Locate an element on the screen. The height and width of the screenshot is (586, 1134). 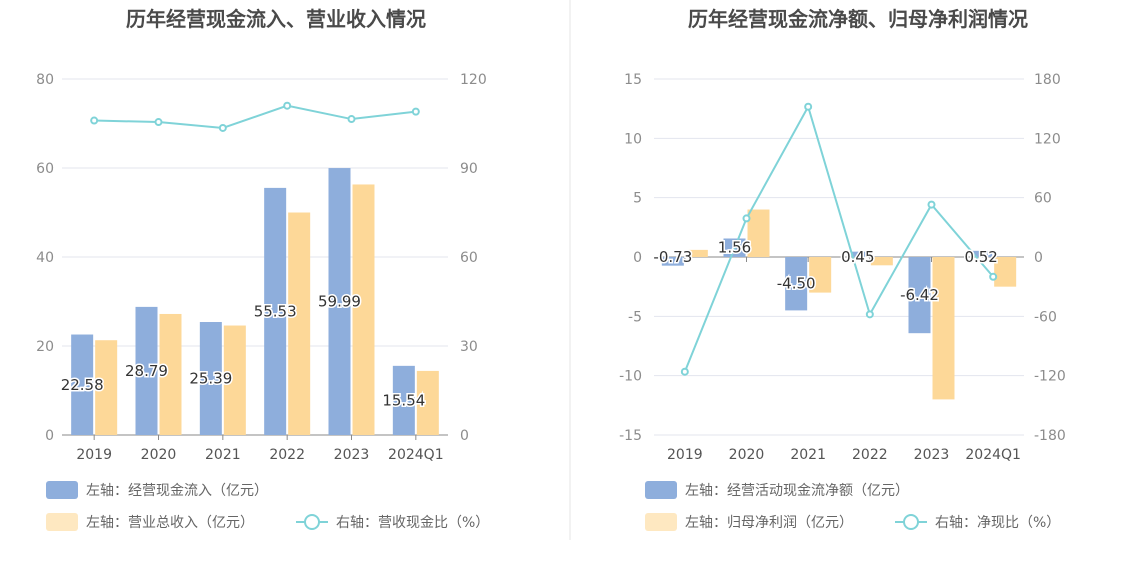
legend-label: 左轴：经营现金流入（亿元） is located at coordinates (177, 491).